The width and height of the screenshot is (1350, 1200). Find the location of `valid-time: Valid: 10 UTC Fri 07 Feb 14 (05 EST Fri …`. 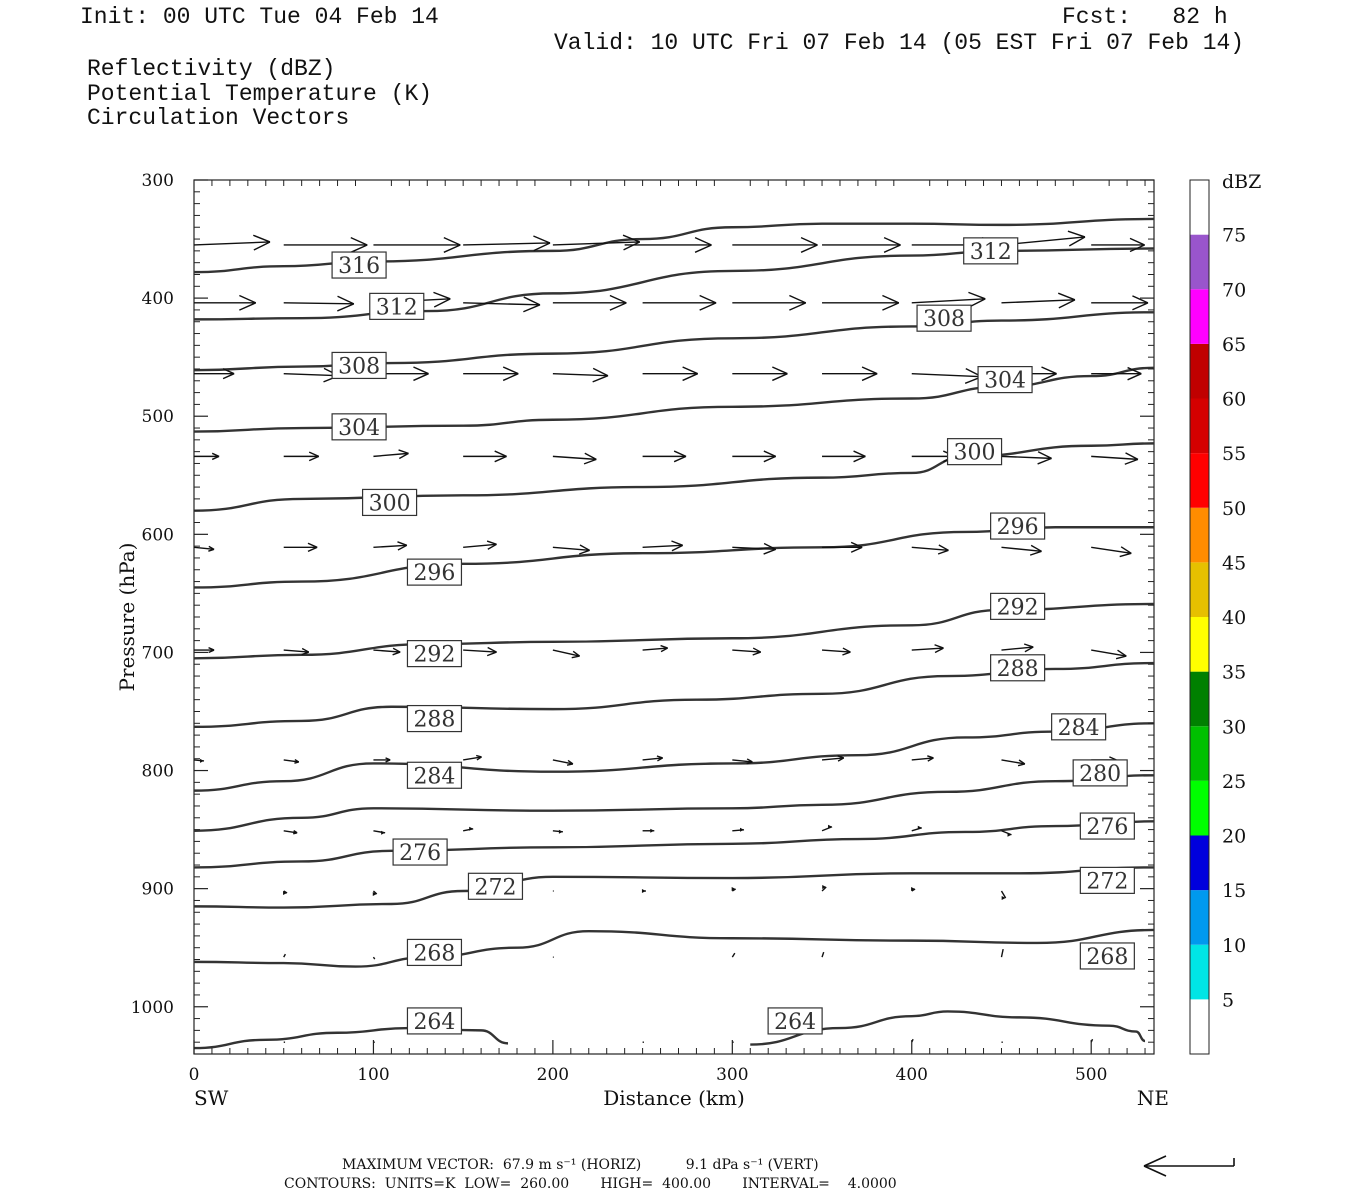

valid-time: Valid: 10 UTC Fri 07 Feb 14 (05 EST Fri … is located at coordinates (899, 43).